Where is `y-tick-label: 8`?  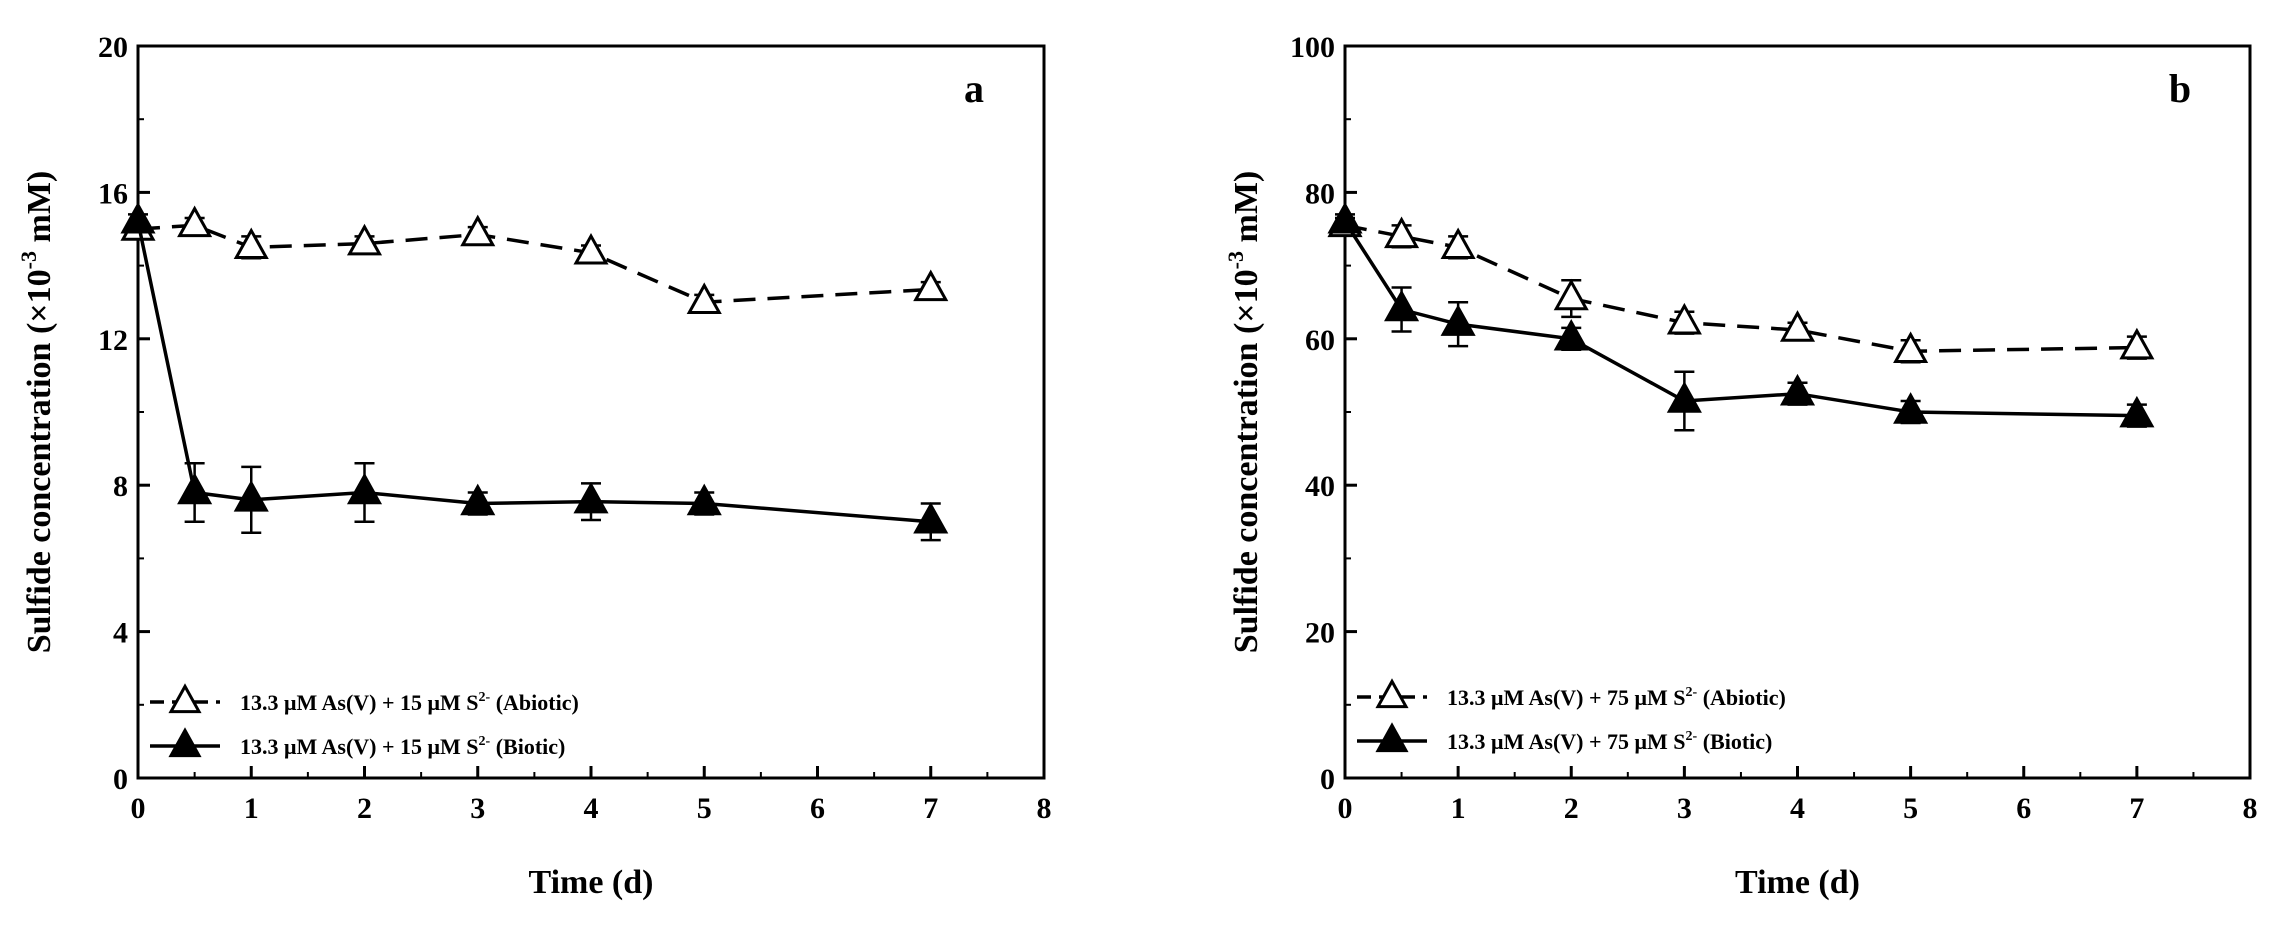
y-tick-label: 8 is located at coordinates (120, 486).